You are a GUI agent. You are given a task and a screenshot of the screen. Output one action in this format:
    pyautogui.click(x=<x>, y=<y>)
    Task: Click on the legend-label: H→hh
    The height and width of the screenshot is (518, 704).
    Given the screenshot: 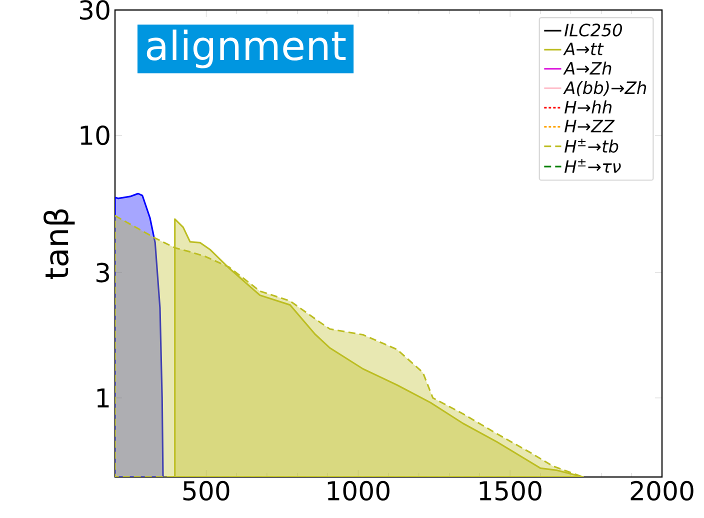 What is the action you would take?
    pyautogui.click(x=588, y=107)
    